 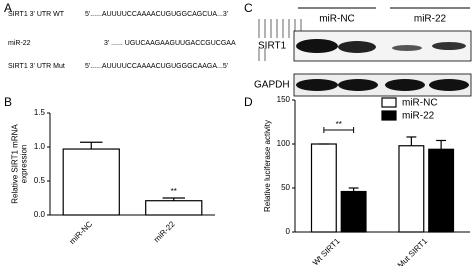 What do you see at coordinates (156, 14) in the screenshot?
I see `sequence: 5'......AUUUUCCAAAACUGUGGCAGCUA...3'` at bounding box center [156, 14].